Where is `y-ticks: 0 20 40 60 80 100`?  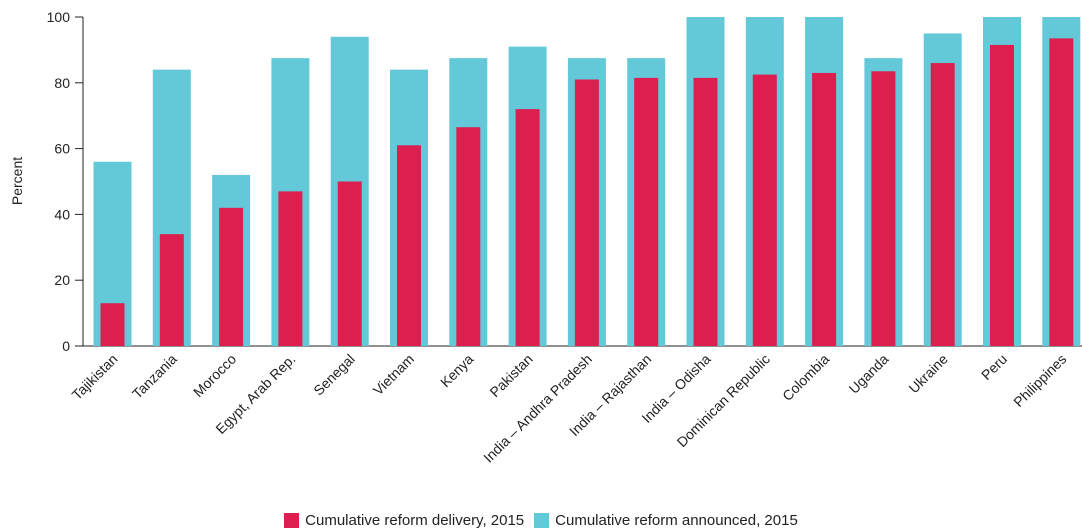 y-ticks: 0 20 40 60 80 100 is located at coordinates (65, 181).